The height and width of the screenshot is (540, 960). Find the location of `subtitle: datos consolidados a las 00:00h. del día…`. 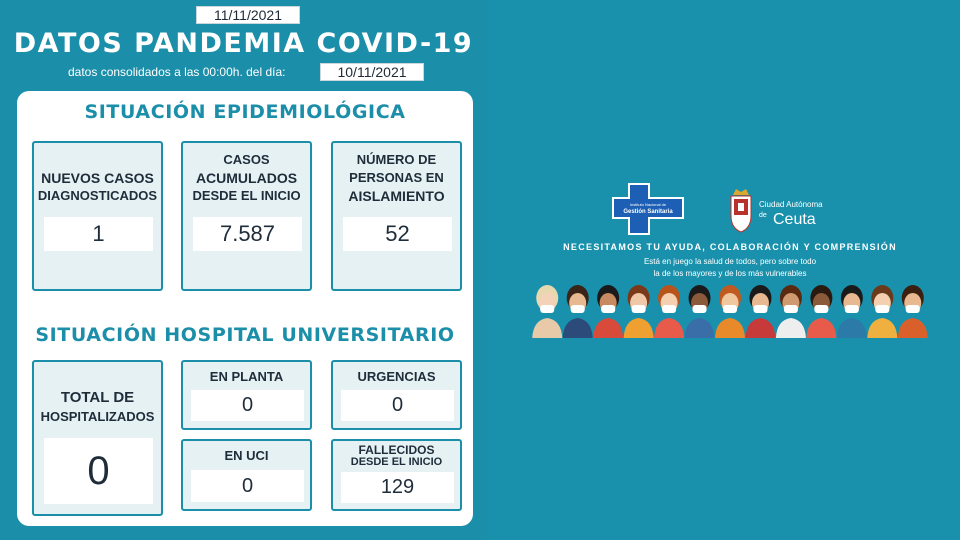

subtitle: datos consolidados a las 00:00h. del día… is located at coordinates (177, 72).